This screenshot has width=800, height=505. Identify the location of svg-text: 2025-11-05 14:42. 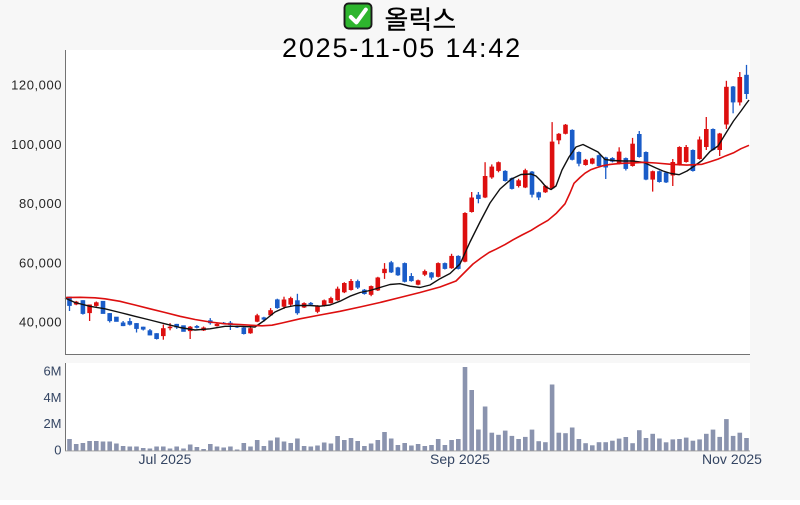
(402, 48).